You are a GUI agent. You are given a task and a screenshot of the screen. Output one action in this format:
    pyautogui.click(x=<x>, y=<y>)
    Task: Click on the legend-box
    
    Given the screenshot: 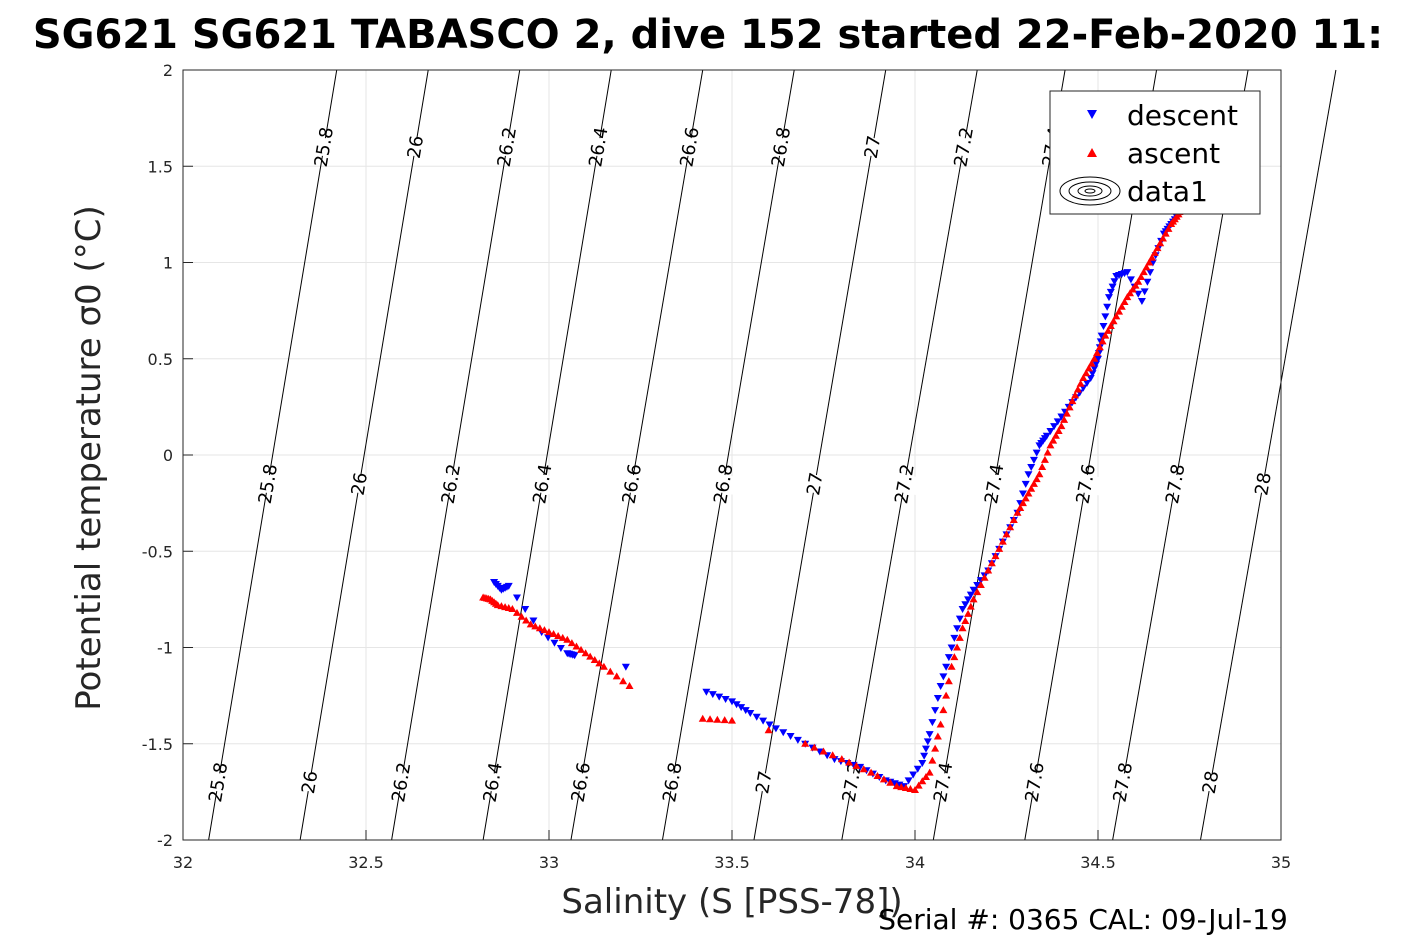 What is the action you would take?
    pyautogui.click(x=1155, y=152)
    